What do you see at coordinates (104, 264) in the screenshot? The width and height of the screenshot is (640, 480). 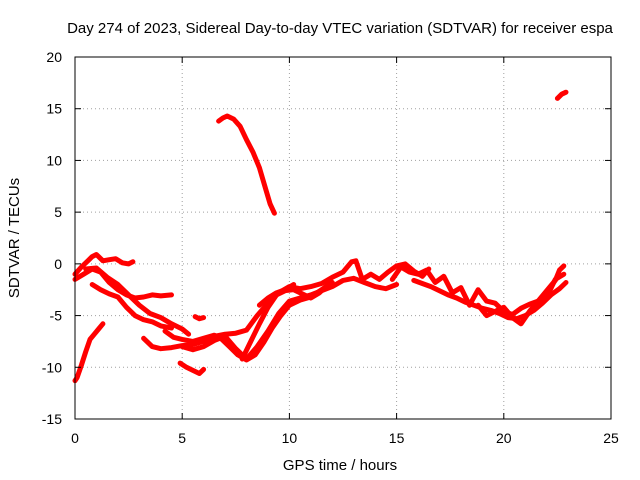 I see `series-line-track-b` at bounding box center [104, 264].